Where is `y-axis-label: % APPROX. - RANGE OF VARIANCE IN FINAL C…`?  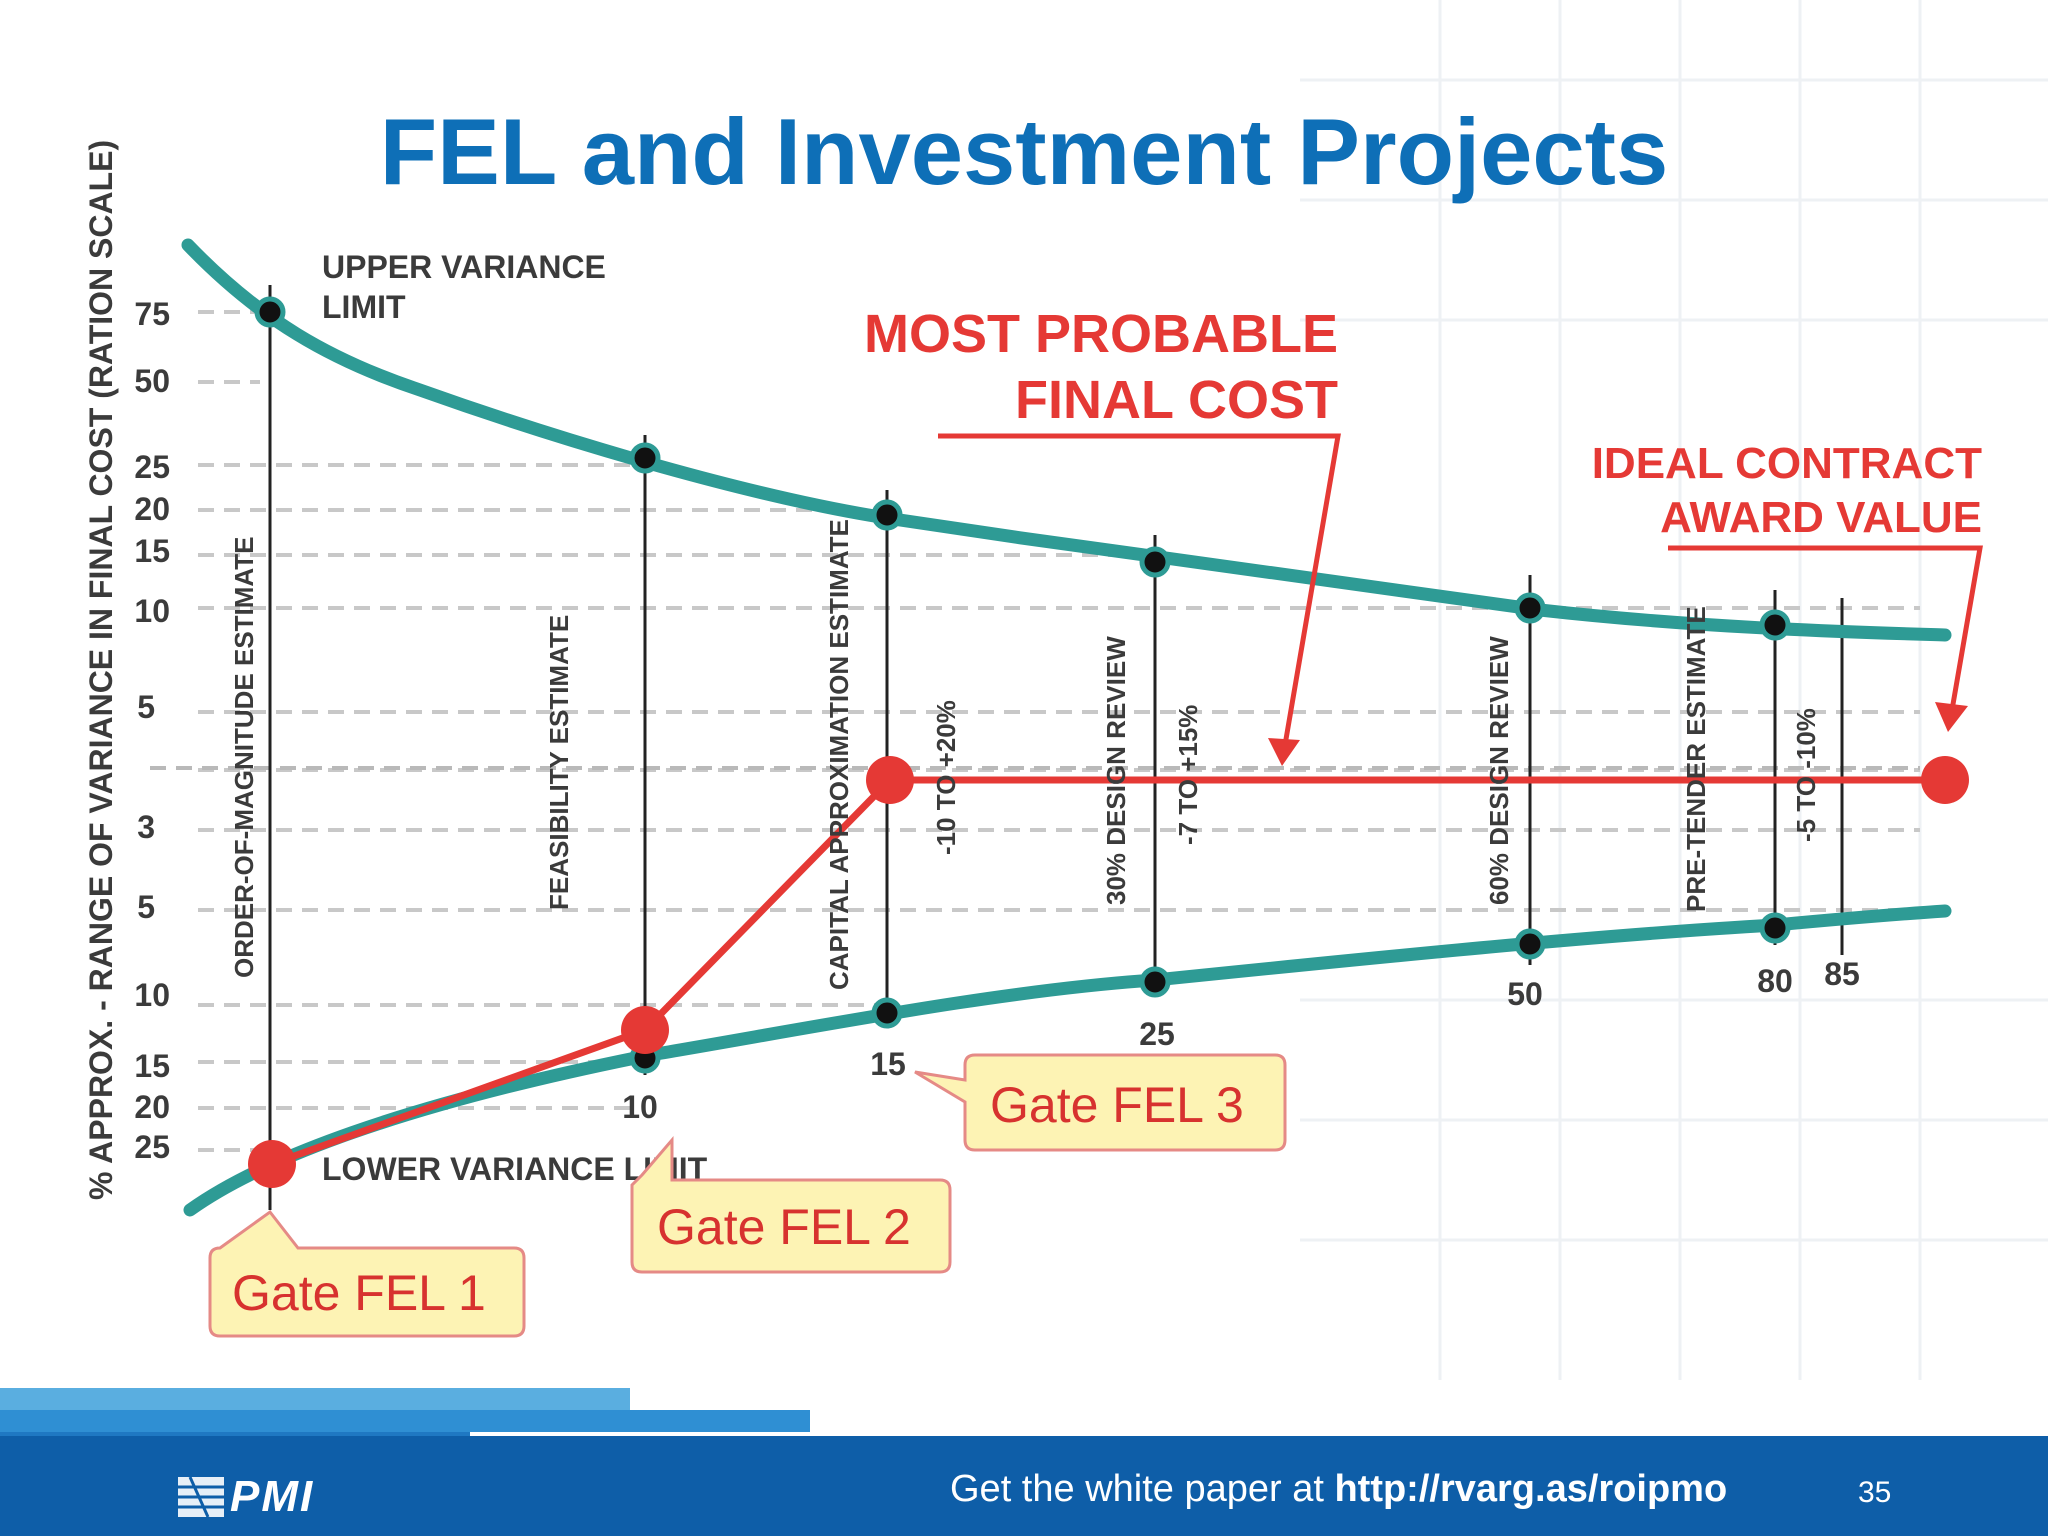
y-axis-label: % APPROX. - RANGE OF VARIANCE IN FINAL C… is located at coordinates (101, 670).